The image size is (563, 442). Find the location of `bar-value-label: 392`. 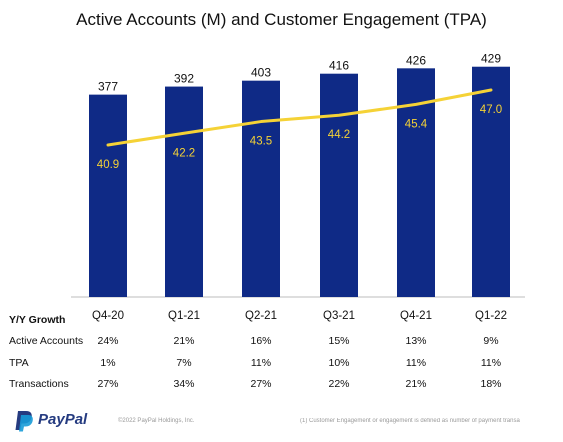

bar-value-label: 392 is located at coordinates (184, 79).